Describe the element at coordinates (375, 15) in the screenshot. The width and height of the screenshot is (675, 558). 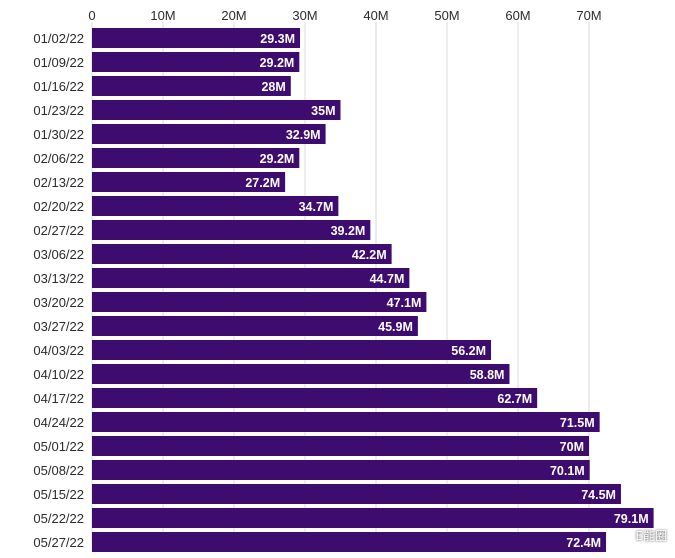
I see `x-tick-label: 40M` at that location.